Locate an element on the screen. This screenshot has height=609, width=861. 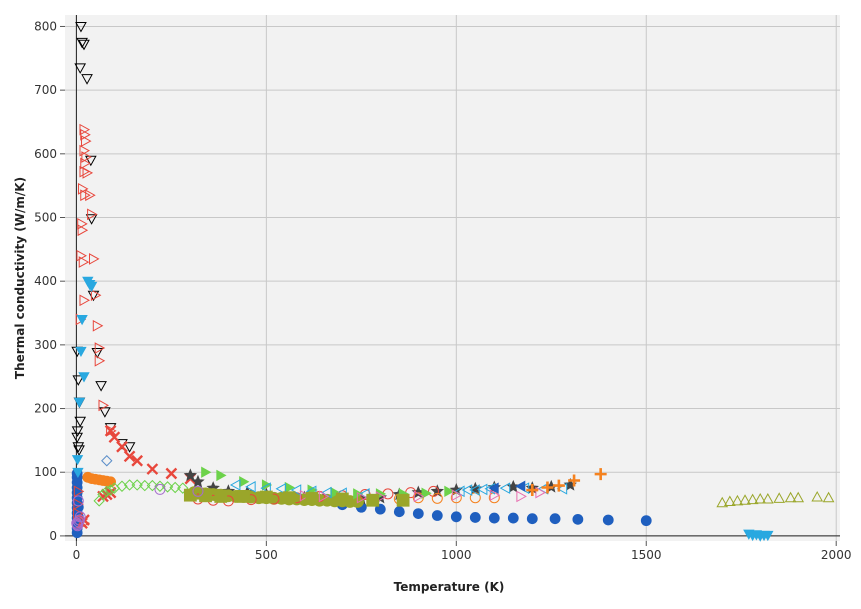
x-axis-title: Temperature (K) is located at coordinates (449, 587).